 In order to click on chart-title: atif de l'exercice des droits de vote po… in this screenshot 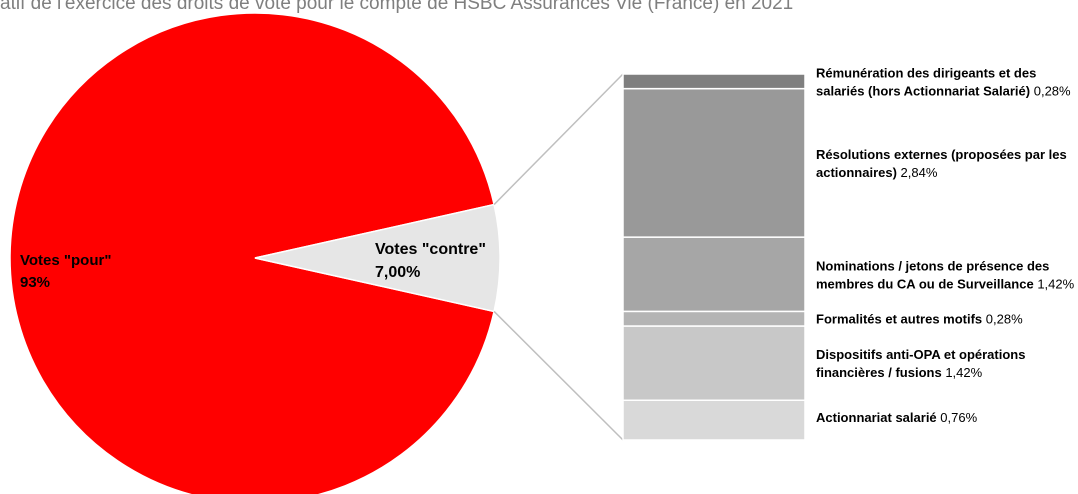, I will do `click(397, 7)`.